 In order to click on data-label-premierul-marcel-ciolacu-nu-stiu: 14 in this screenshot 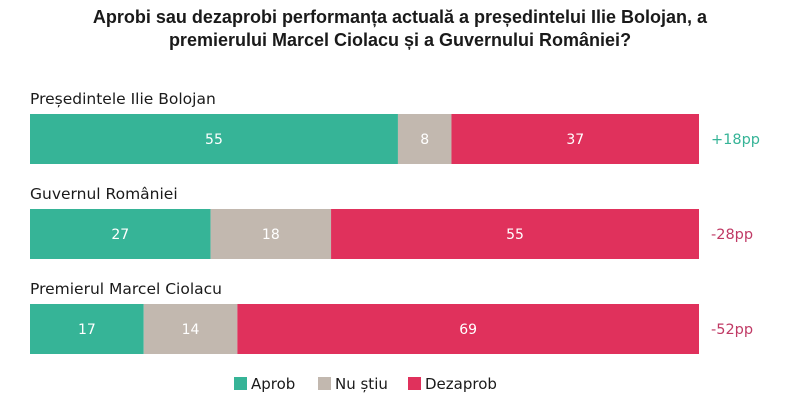, I will do `click(191, 330)`.